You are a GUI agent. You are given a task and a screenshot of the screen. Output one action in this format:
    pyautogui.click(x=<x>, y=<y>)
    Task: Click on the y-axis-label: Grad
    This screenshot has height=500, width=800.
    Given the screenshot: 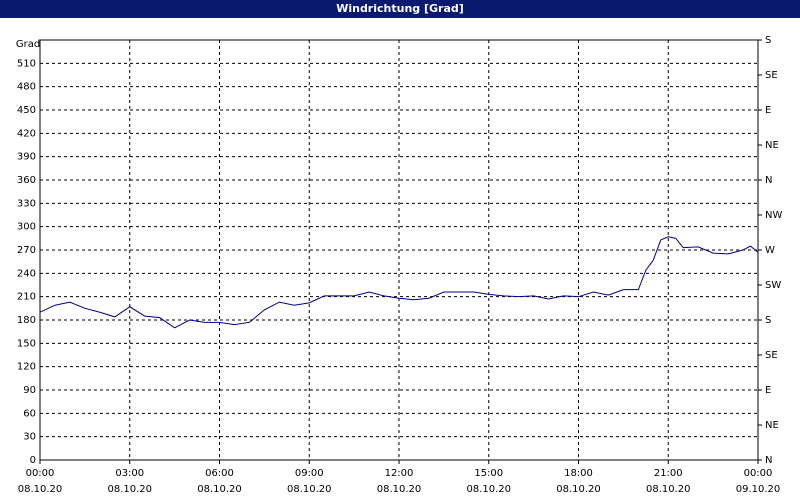 What is the action you would take?
    pyautogui.click(x=28, y=44)
    